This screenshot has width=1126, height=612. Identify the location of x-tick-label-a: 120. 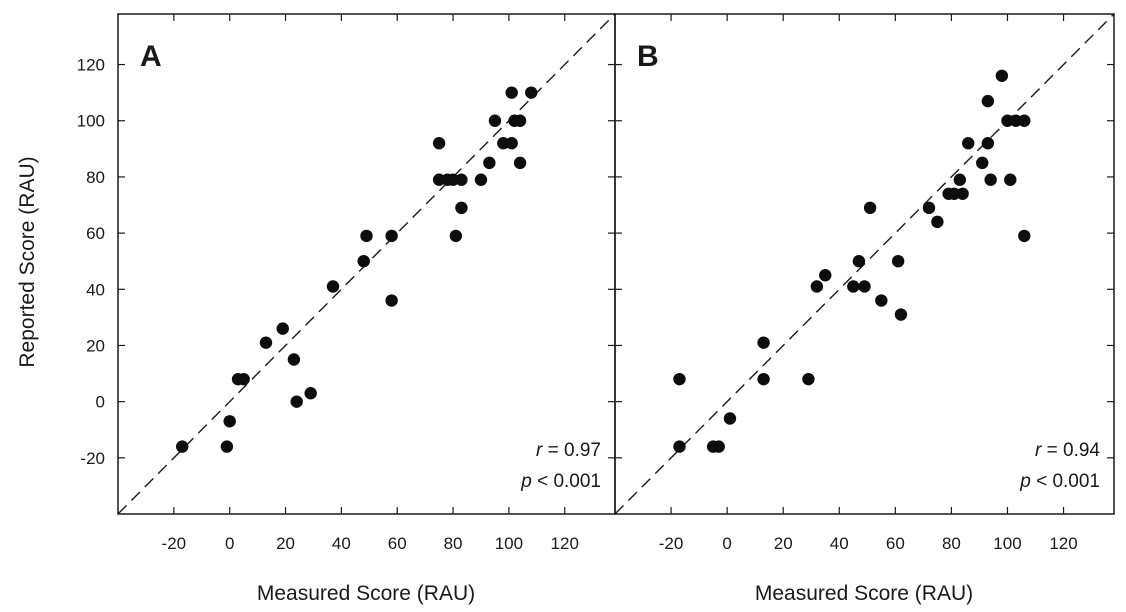
(565, 543).